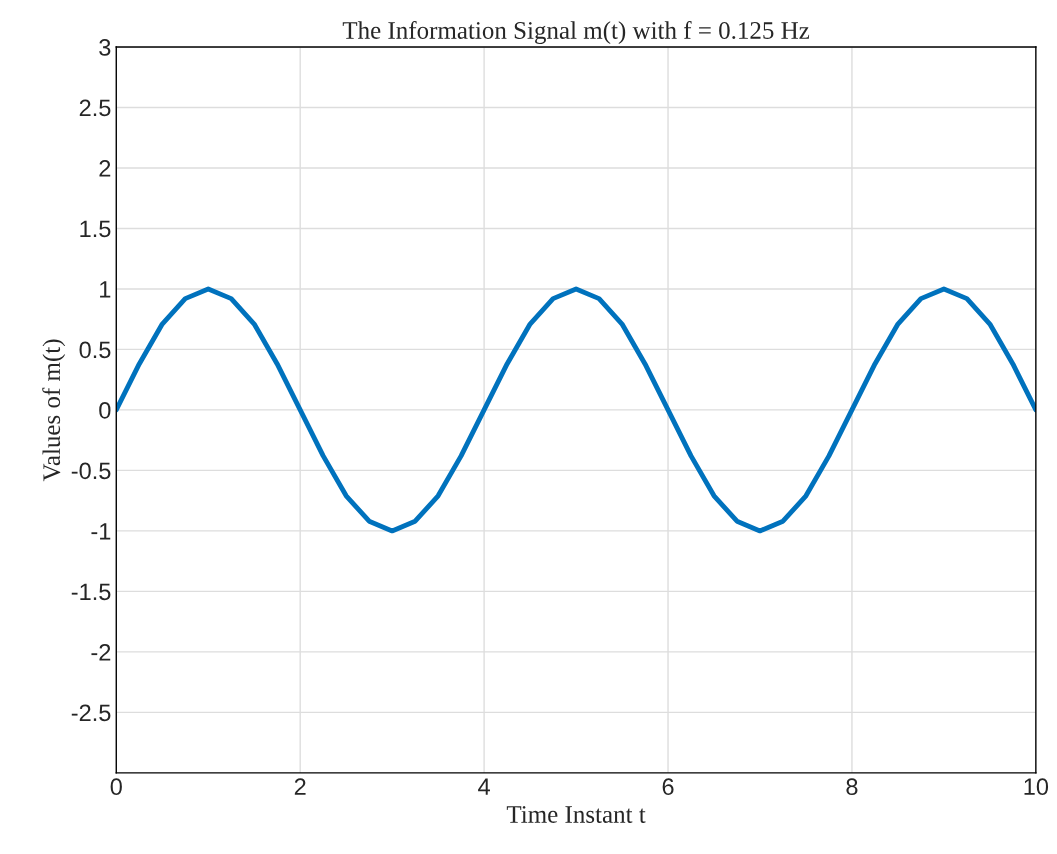 This screenshot has height=854, width=1057. I want to click on y-tick-label: 1.5, so click(95, 229).